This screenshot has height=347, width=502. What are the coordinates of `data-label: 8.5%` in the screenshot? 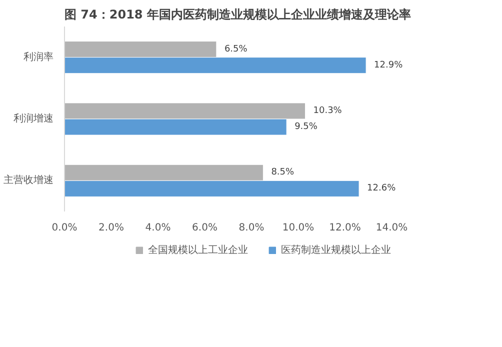 It's located at (283, 173).